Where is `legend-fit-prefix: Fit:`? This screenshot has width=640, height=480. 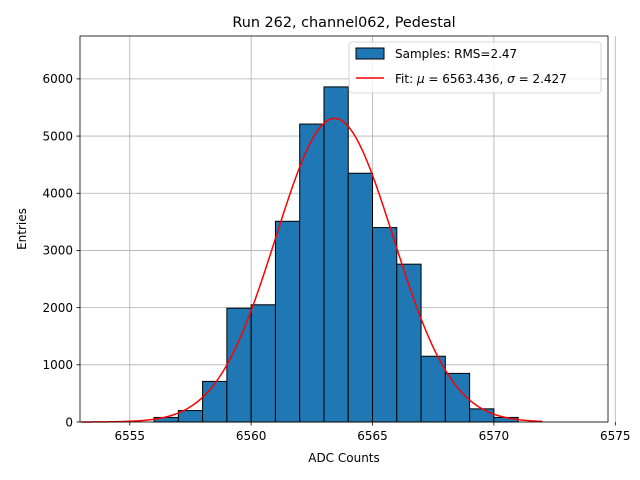
legend-fit-prefix: Fit: is located at coordinates (406, 79).